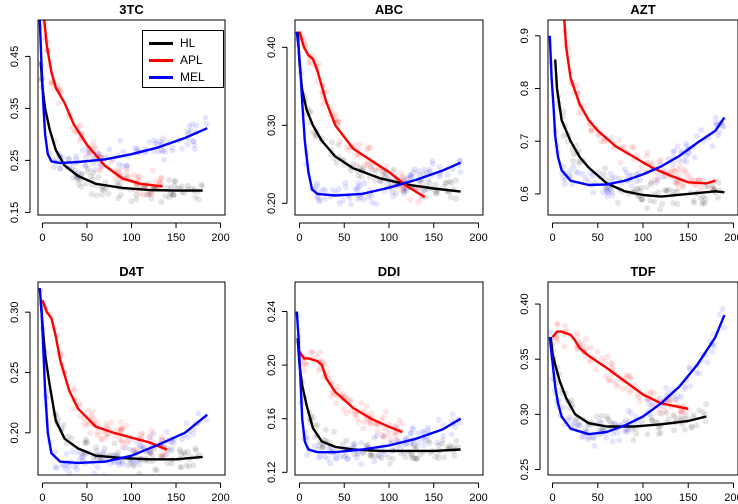 The width and height of the screenshot is (738, 504). Describe the element at coordinates (378, 114) in the screenshot. I see `series-line-mel` at that location.